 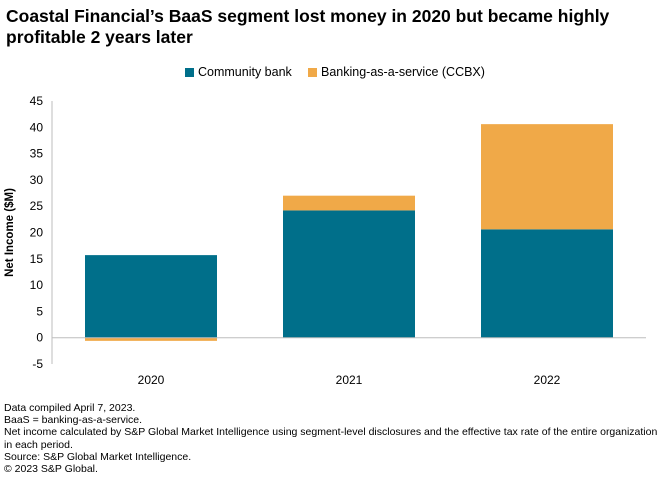 What do you see at coordinates (37, 364) in the screenshot?
I see `y-tick-label: -5` at bounding box center [37, 364].